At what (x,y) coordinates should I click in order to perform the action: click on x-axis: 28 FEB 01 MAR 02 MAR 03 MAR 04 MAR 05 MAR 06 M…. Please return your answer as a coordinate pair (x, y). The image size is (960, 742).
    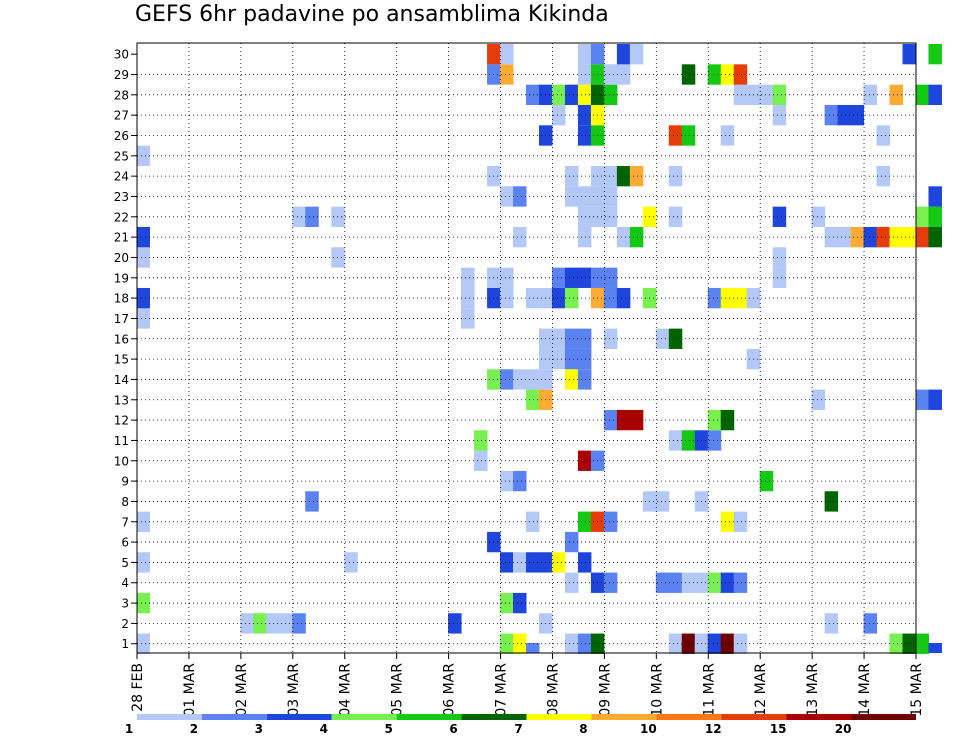
    Looking at the image, I should click on (527, 685).